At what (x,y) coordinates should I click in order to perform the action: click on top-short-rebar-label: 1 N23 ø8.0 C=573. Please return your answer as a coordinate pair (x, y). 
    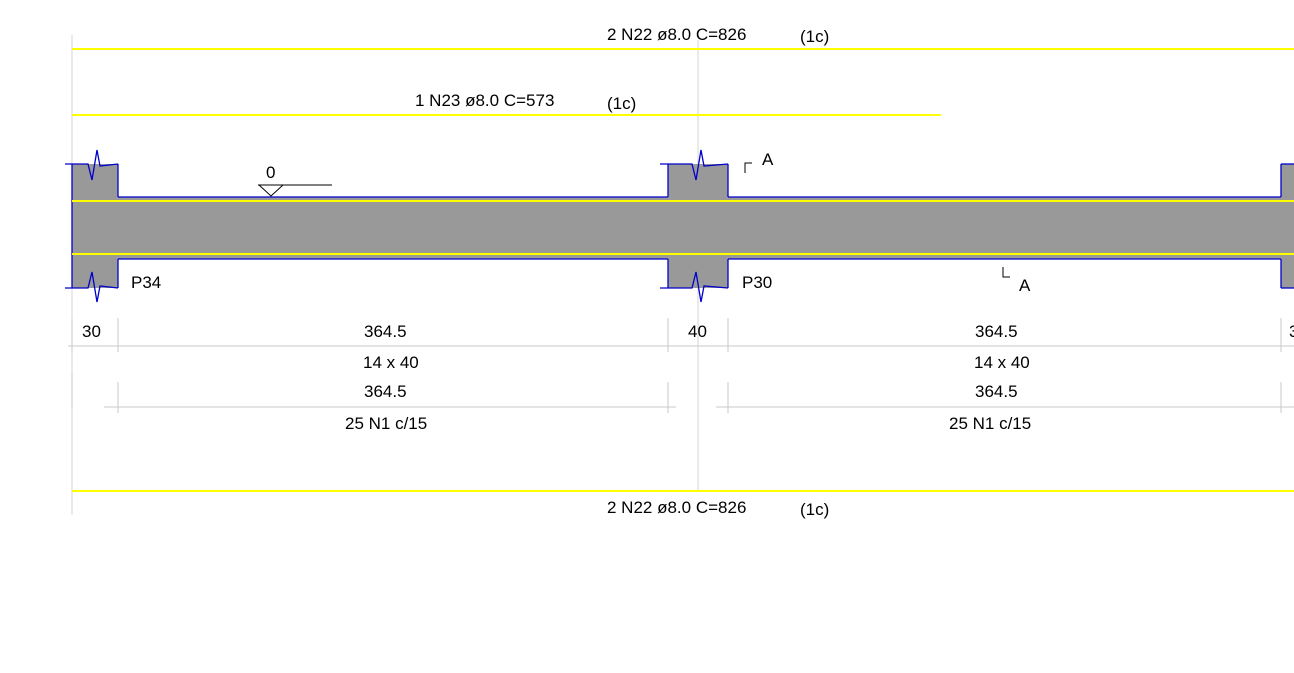
    Looking at the image, I should click on (484, 100).